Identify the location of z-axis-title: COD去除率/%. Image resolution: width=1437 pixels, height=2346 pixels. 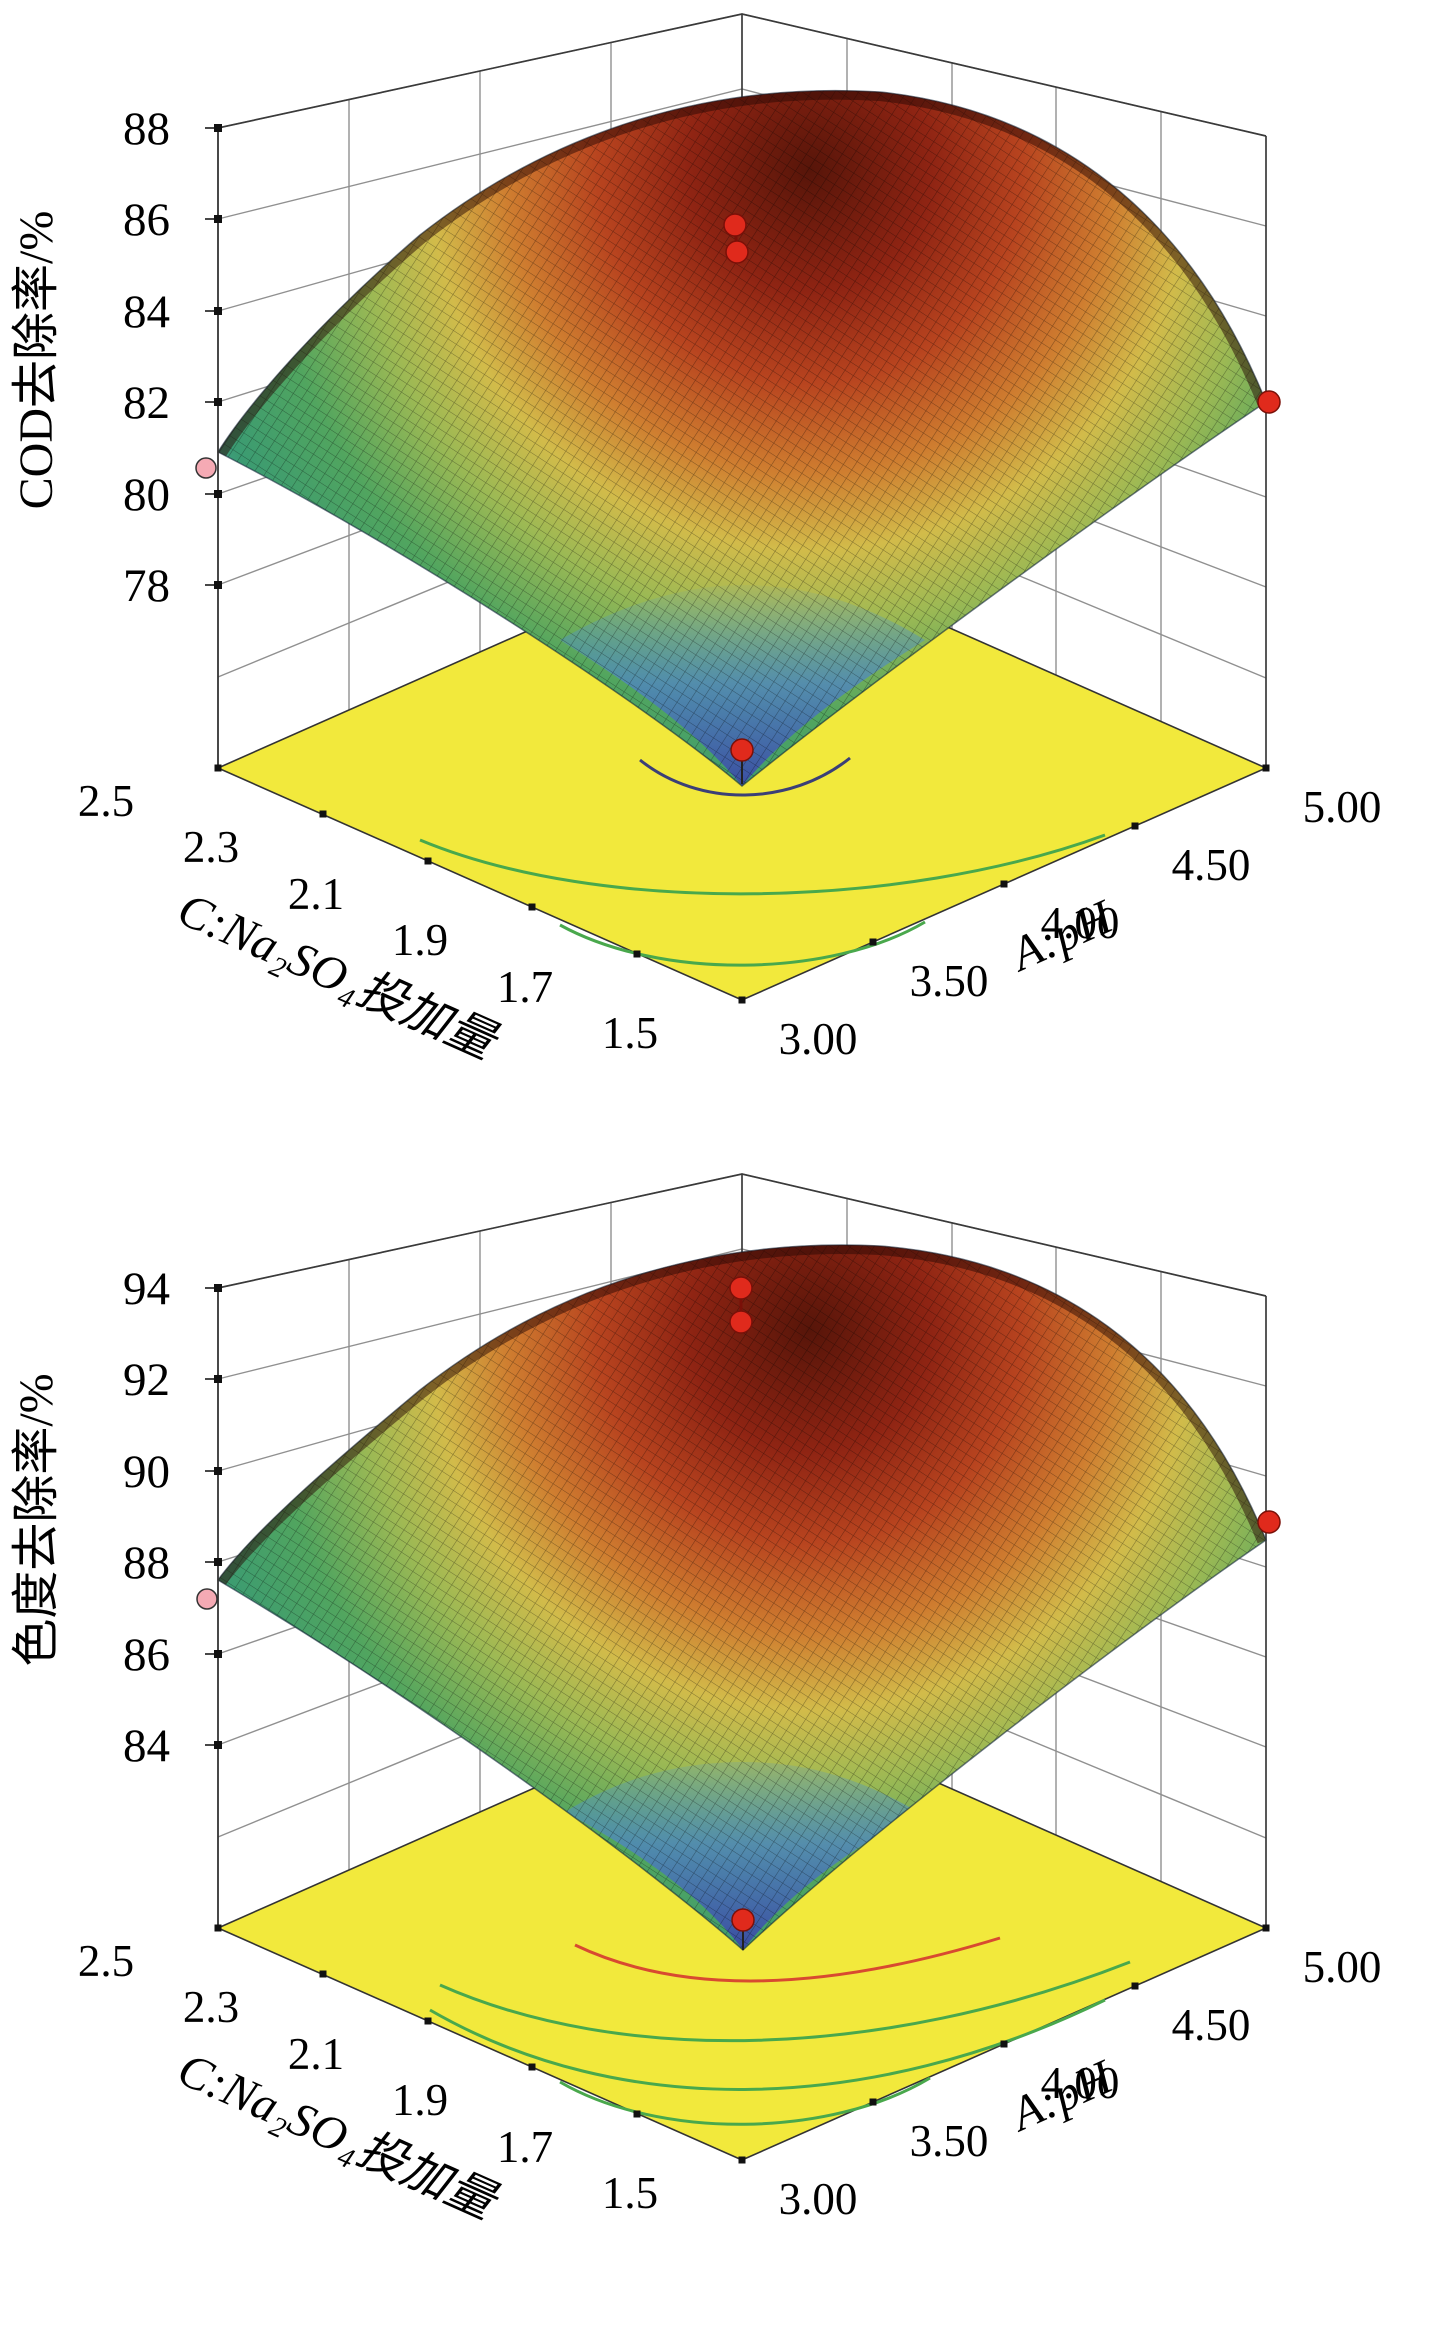
(36, 360).